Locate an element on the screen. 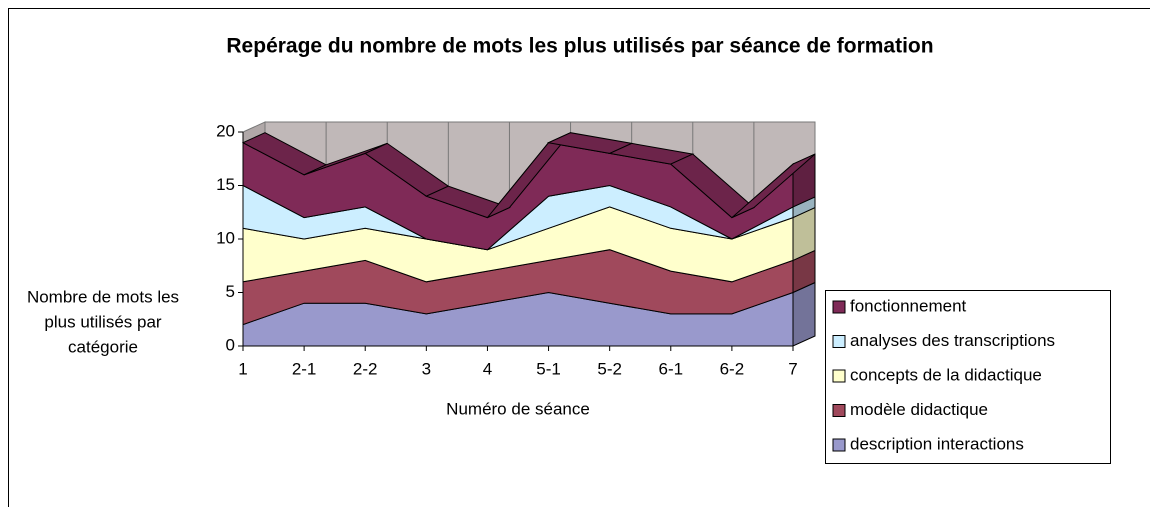 Image resolution: width=1150 pixels, height=507 pixels. legend-label: analyses des transcriptions is located at coordinates (952, 340).